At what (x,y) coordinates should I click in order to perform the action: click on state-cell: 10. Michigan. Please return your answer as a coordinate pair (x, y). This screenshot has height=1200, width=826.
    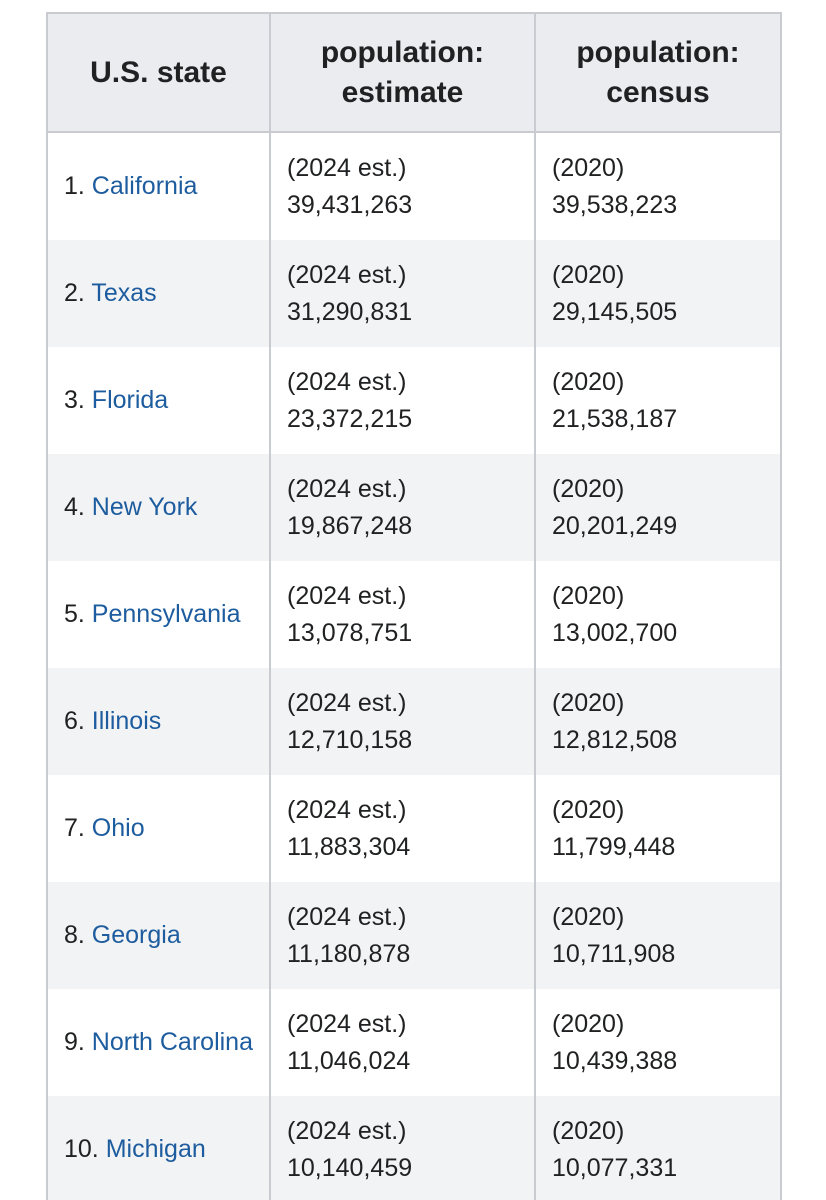
    Looking at the image, I should click on (158, 1148).